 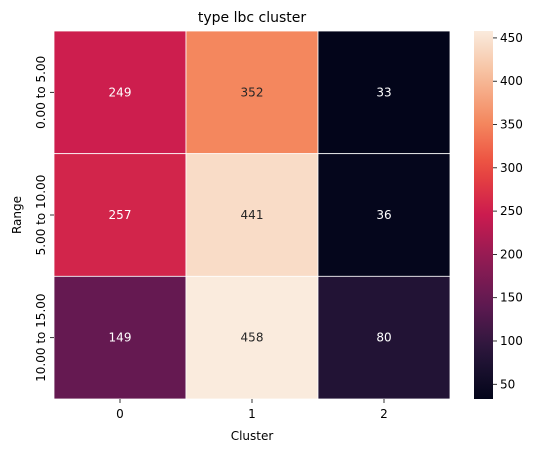 I want to click on colorbar-gradient, so click(x=483, y=215).